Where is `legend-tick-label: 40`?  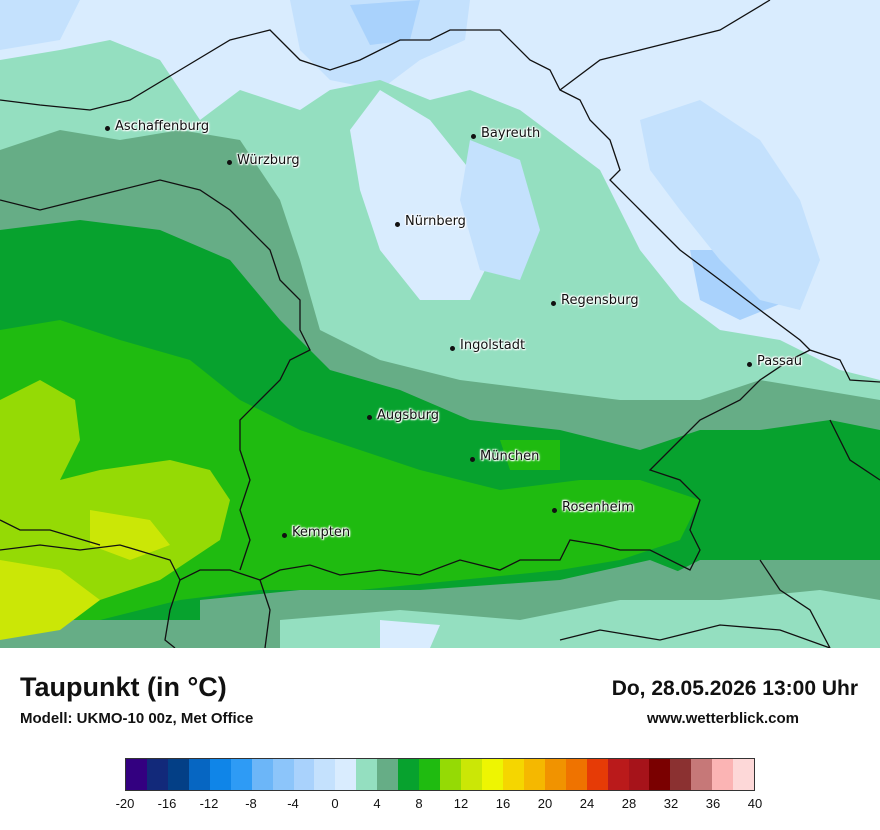 legend-tick-label: 40 is located at coordinates (755, 803).